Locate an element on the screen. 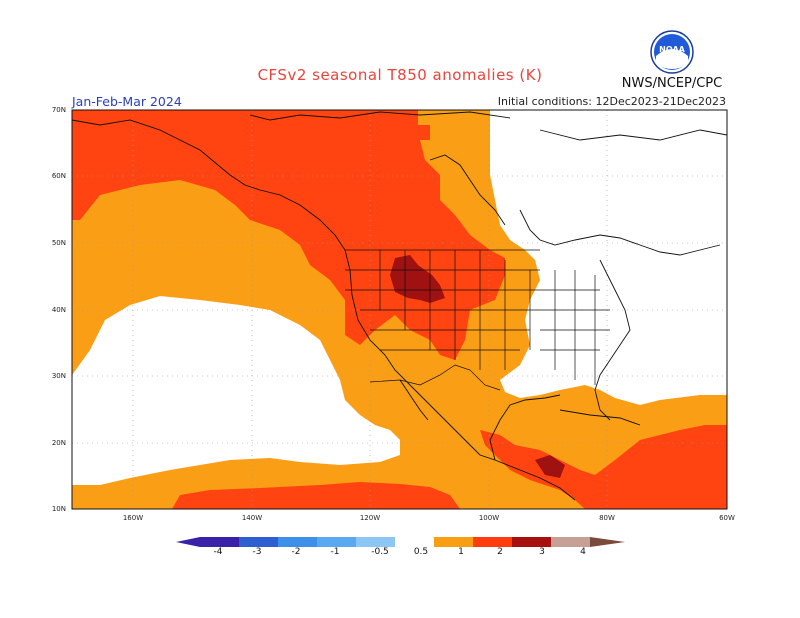  lat-label: 70N is located at coordinates (58, 110).